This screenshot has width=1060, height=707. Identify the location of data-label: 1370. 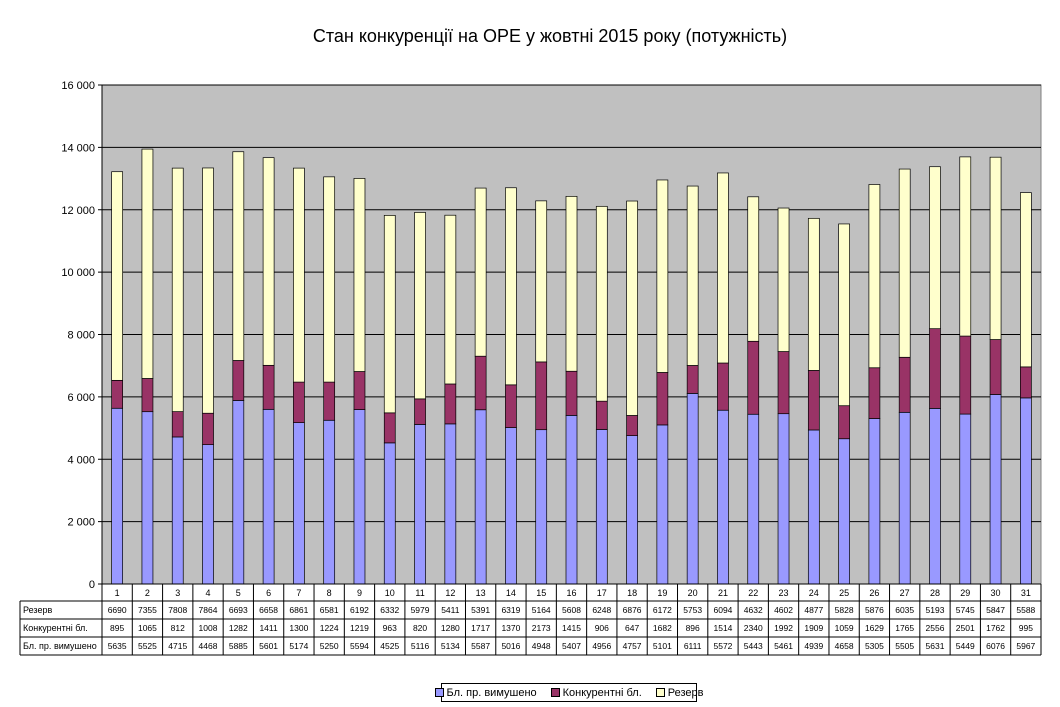
(510, 628).